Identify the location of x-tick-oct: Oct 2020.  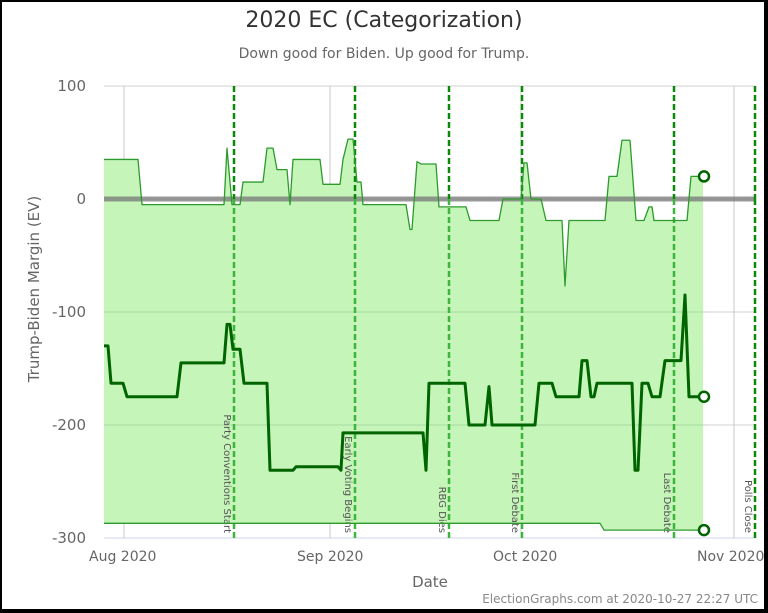
(525, 557).